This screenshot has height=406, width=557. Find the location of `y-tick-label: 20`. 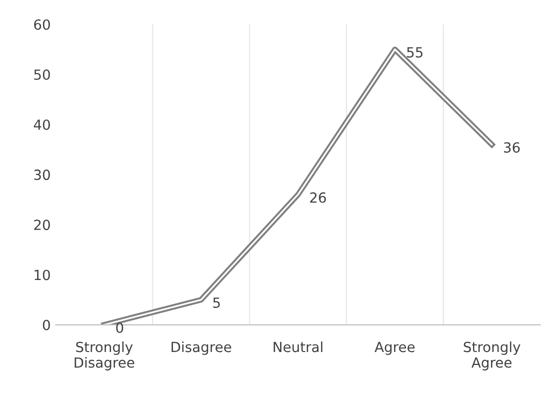

y-tick-label: 20 is located at coordinates (42, 225).